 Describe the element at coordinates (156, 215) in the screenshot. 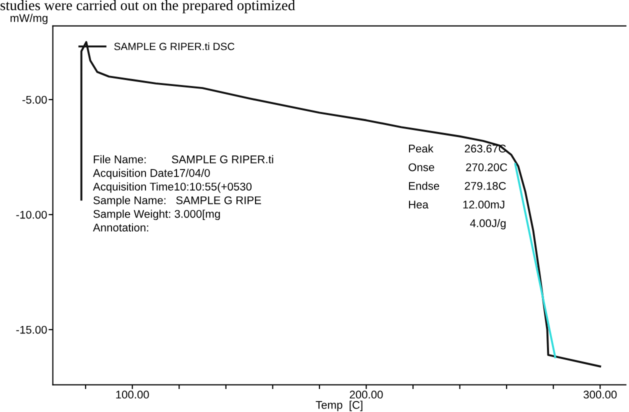

I see `annotation: Sample Weight: 3.000[mg` at that location.